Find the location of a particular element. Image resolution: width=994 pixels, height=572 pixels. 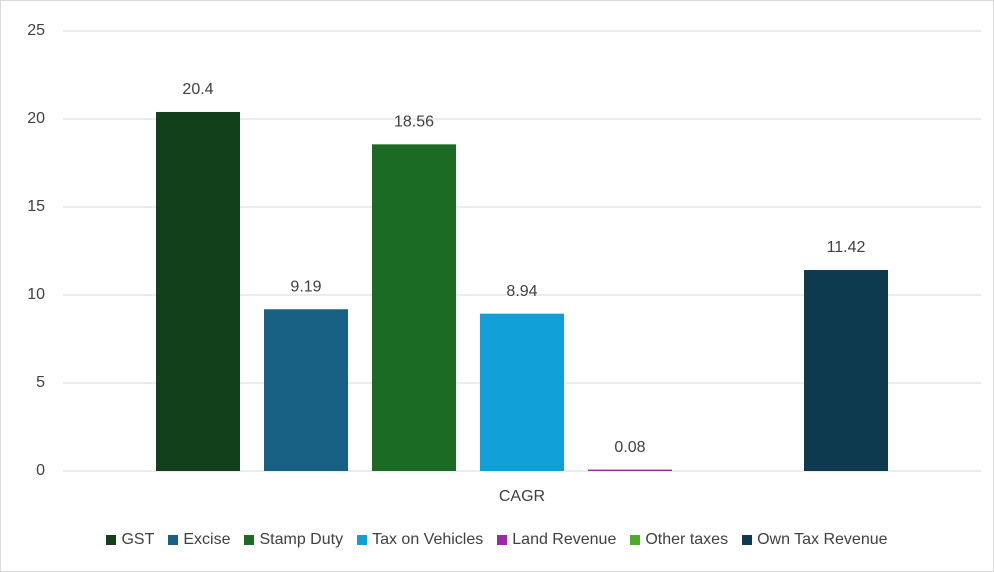

legend-item: Excise is located at coordinates (199, 540).